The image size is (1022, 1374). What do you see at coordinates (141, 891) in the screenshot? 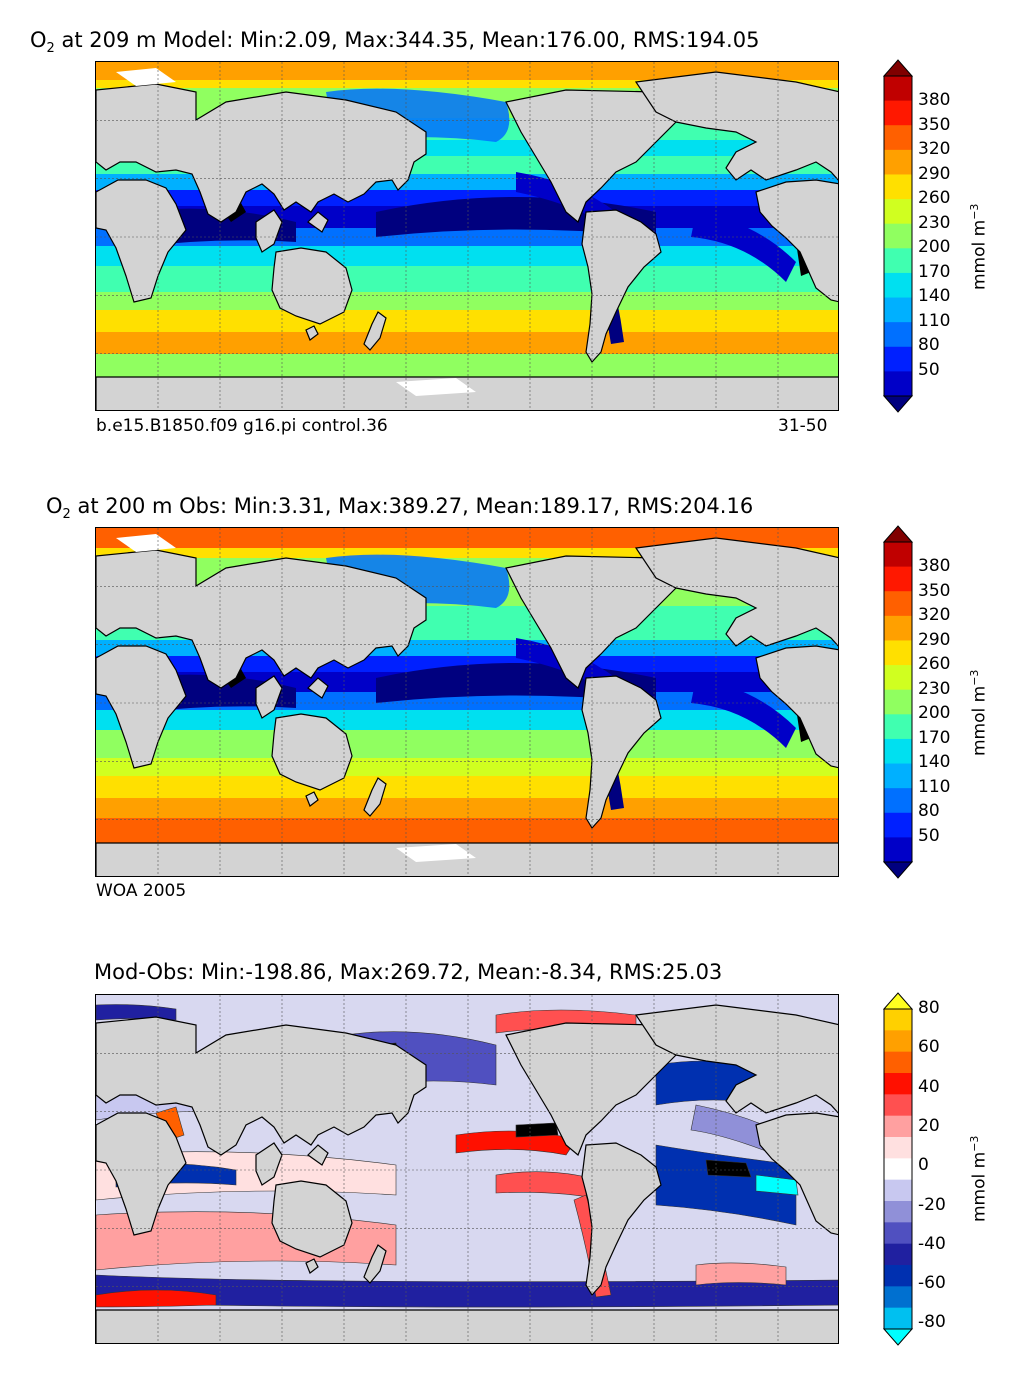
I see `panel2-source-label: WOA 2005` at bounding box center [141, 891].